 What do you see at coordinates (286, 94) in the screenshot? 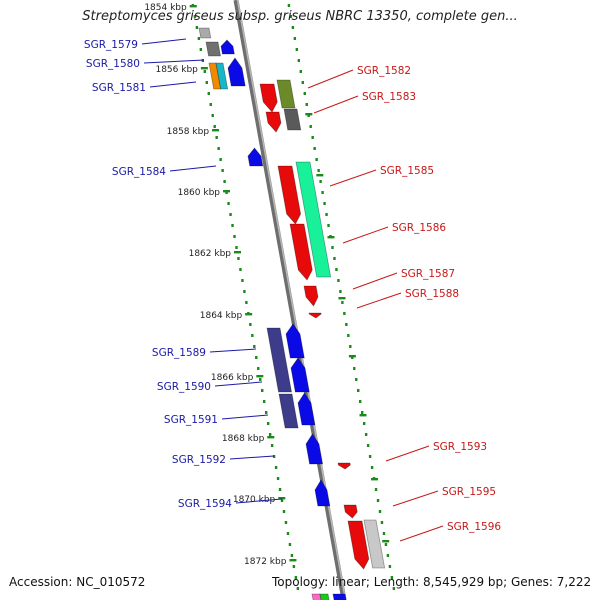
I see `feature-block-olive` at bounding box center [286, 94].